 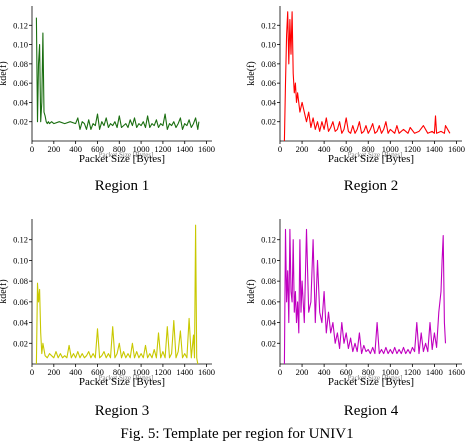 I want to click on region-label: Region 1, so click(x=122, y=186).